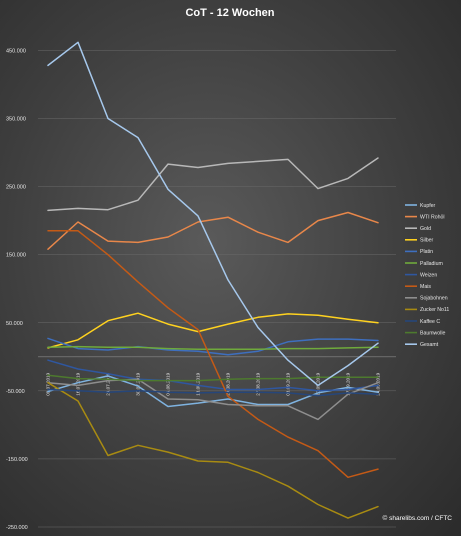 The width and height of the screenshot is (461, 536). Describe the element at coordinates (229, 13) in the screenshot. I see `chart-title: CoT - 12 Wochen` at that location.